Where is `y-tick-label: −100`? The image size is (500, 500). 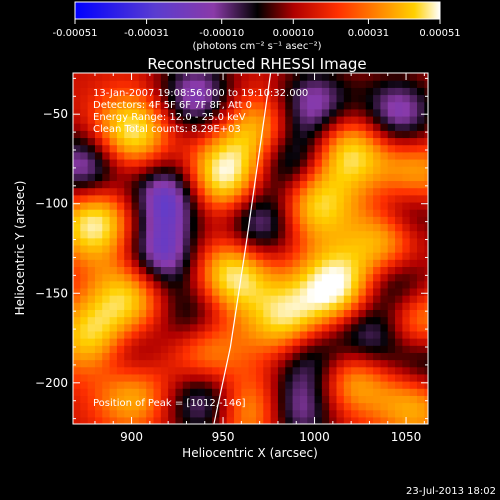 y-tick-label: −100 is located at coordinates (51, 204).